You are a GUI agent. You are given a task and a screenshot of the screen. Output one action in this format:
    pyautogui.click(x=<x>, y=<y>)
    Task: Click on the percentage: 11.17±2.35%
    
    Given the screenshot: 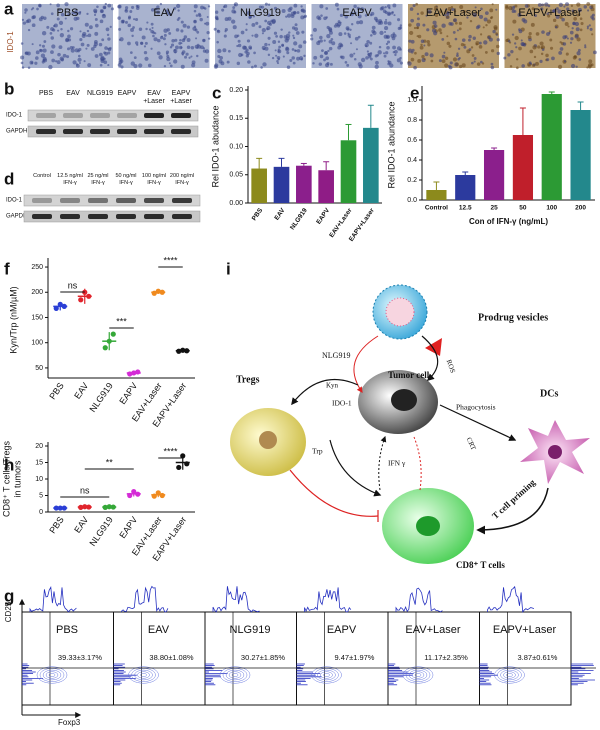 What is the action you would take?
    pyautogui.click(x=446, y=657)
    